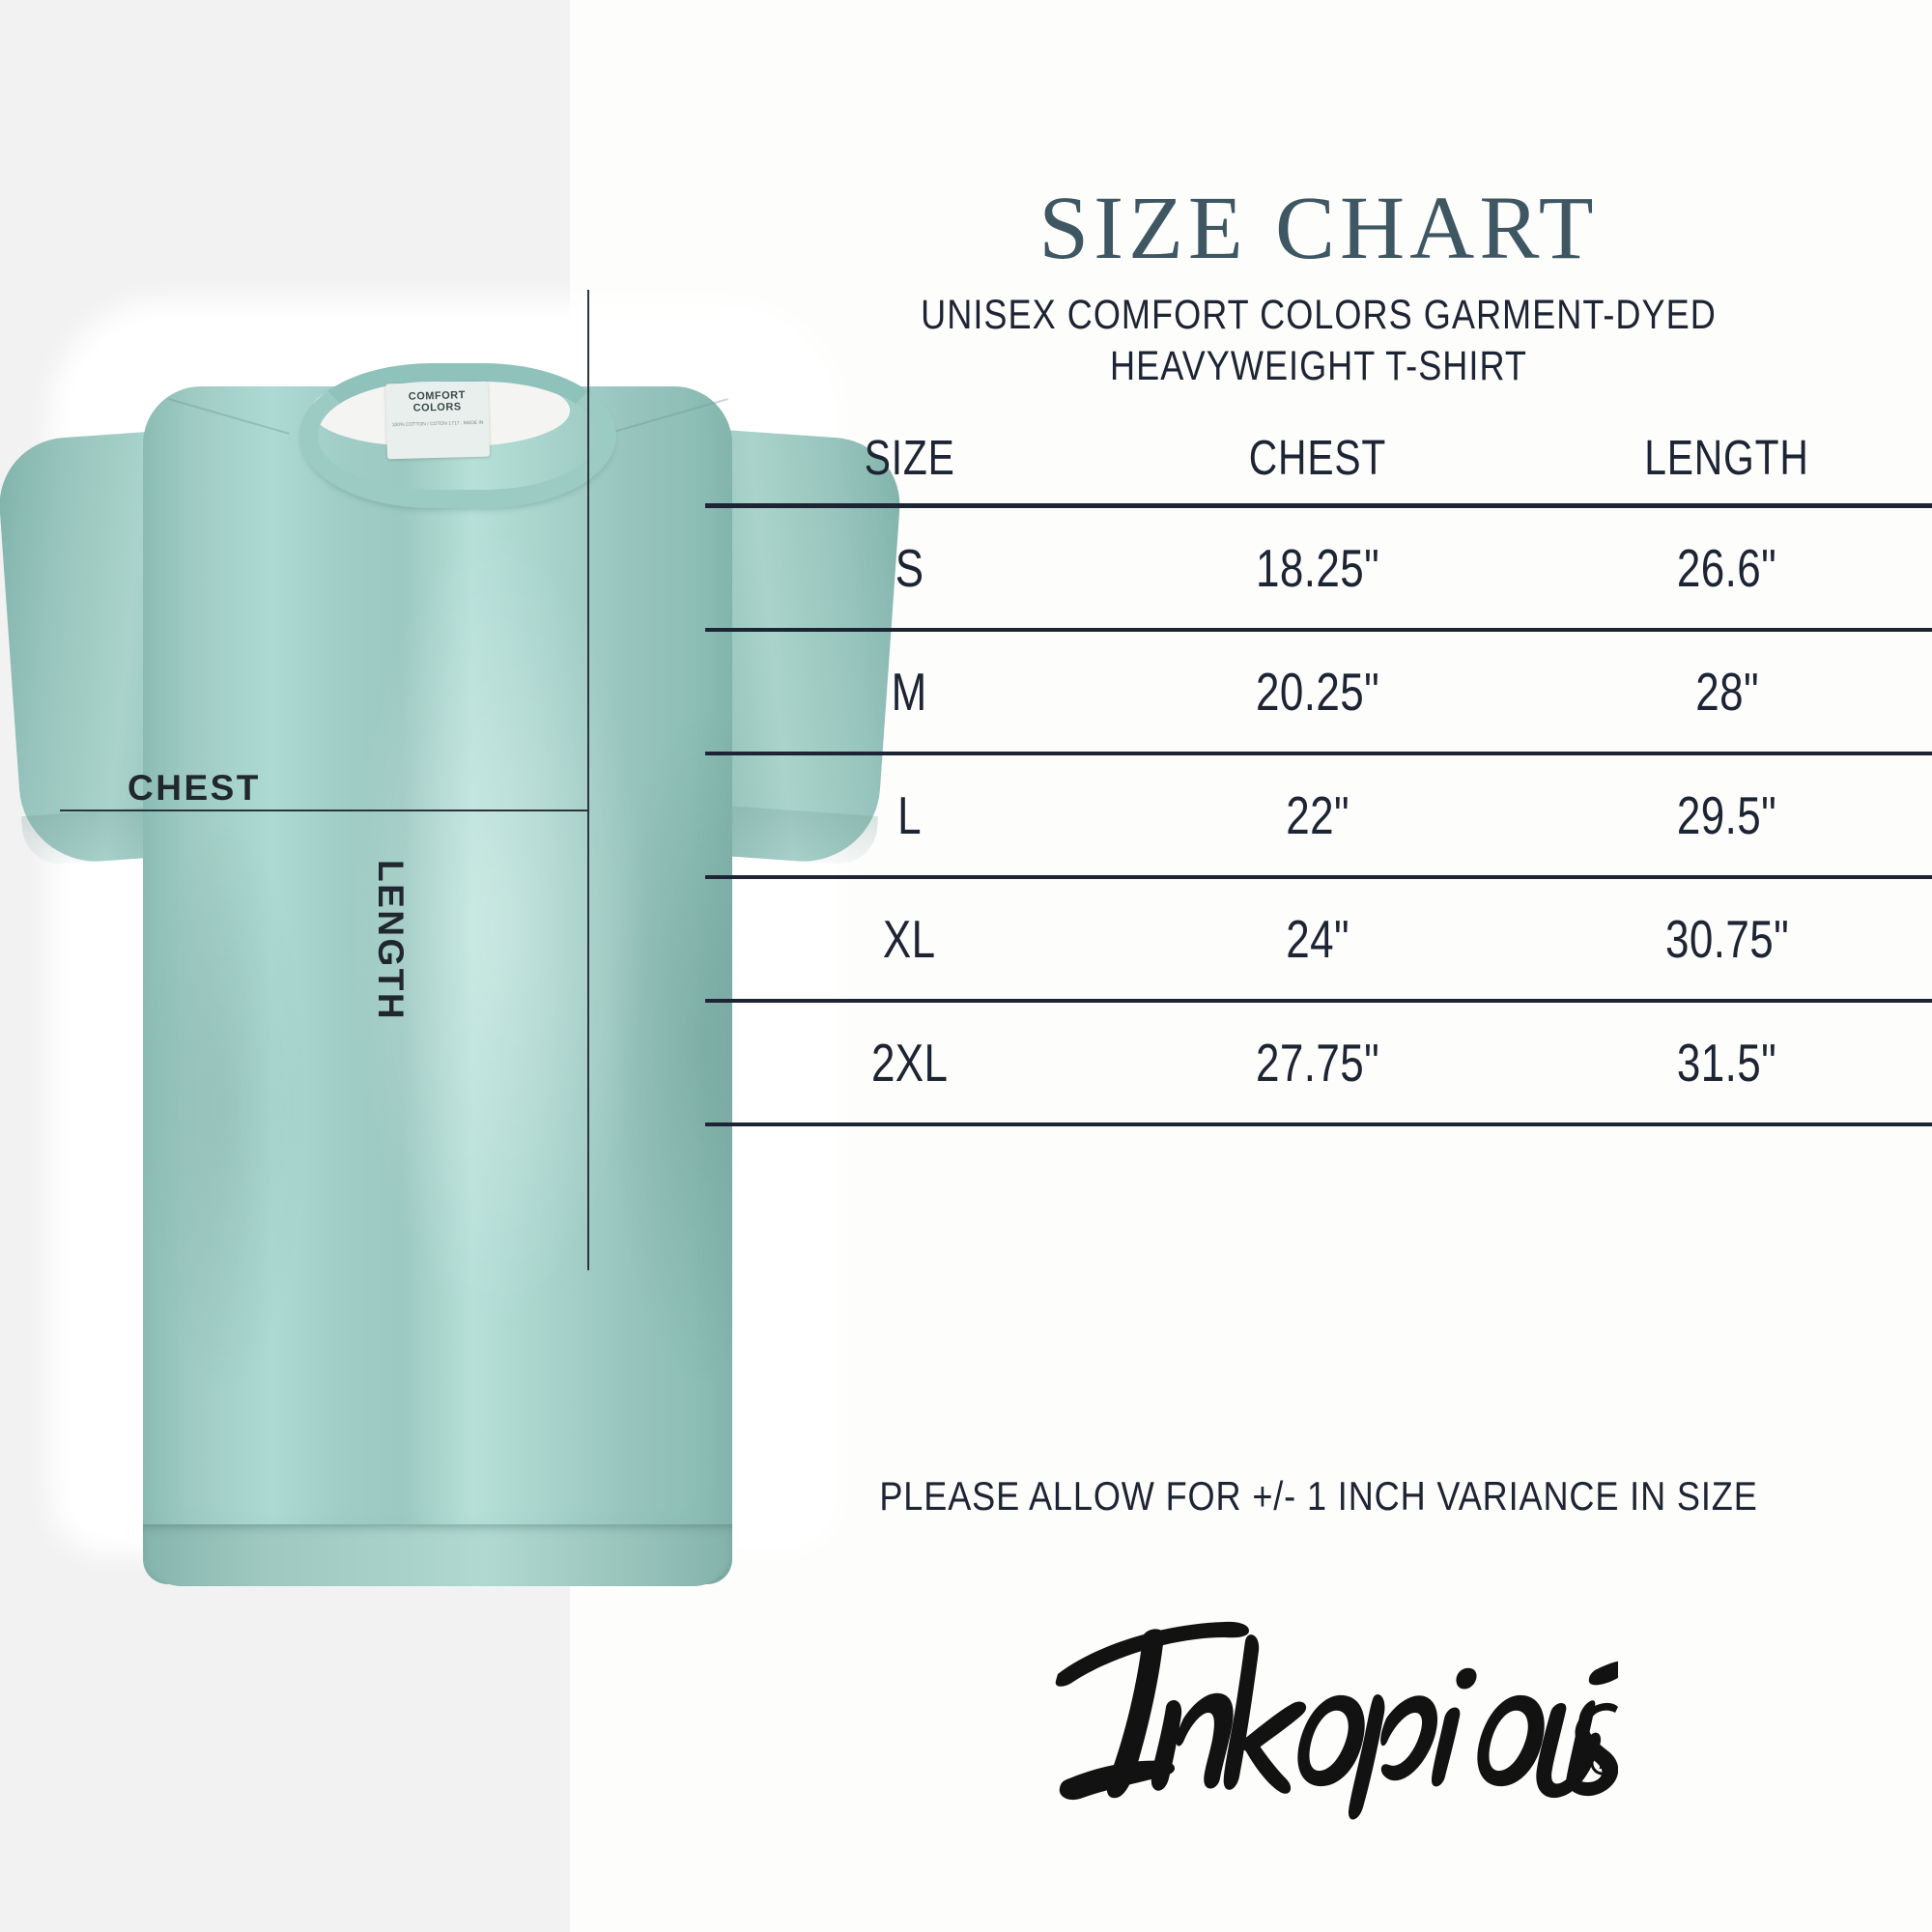 This screenshot has width=1932, height=1932. Describe the element at coordinates (909, 457) in the screenshot. I see `column-header-size: SIZE` at that location.